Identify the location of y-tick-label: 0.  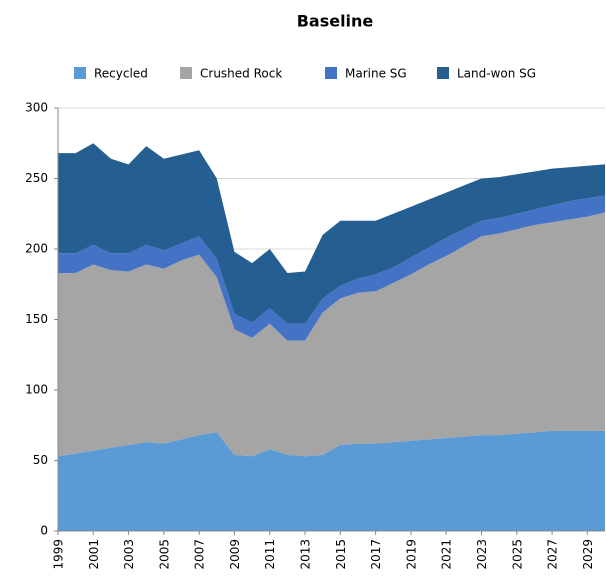
(44, 531).